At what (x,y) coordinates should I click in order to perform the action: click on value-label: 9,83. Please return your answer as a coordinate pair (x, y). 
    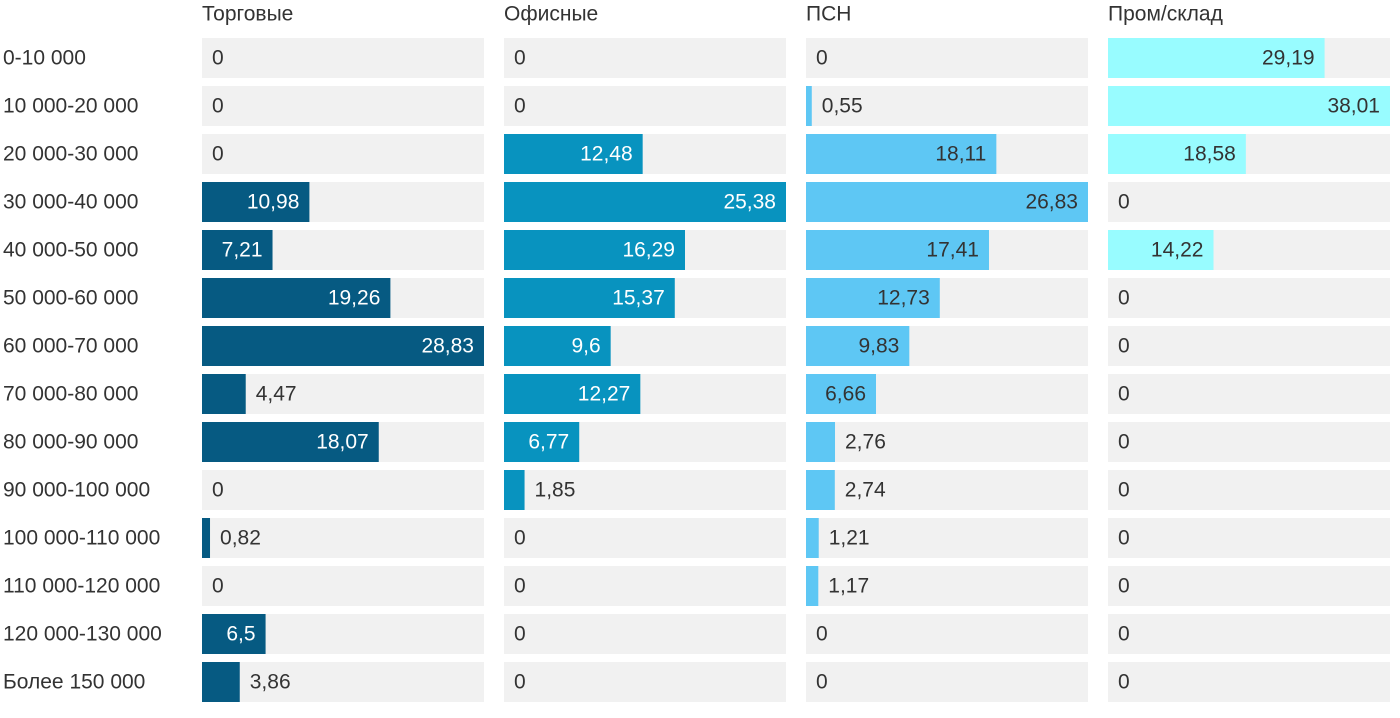
    Looking at the image, I should click on (878, 346).